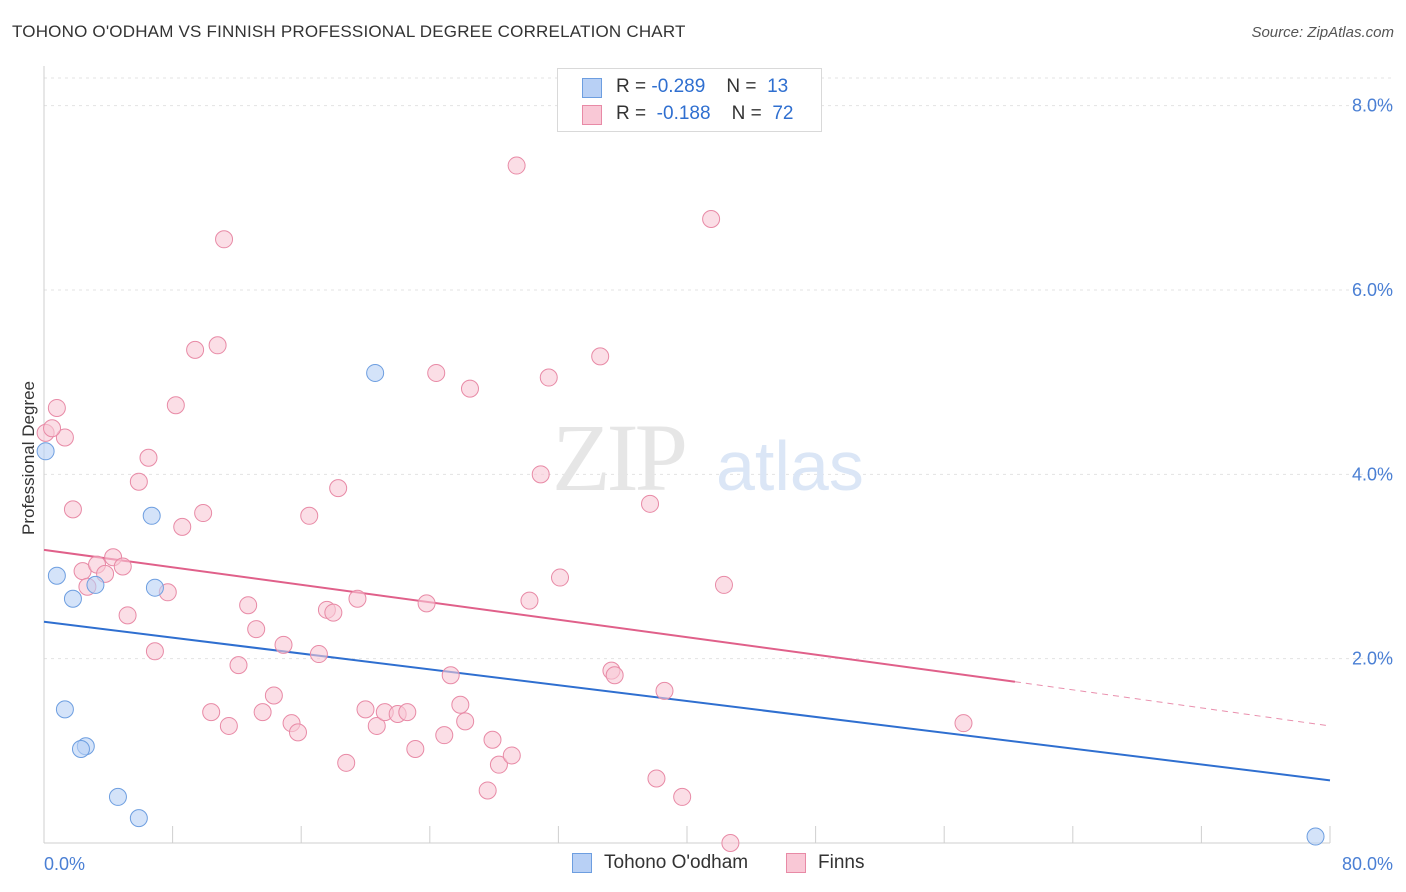  What do you see at coordinates (592, 88) in the screenshot?
I see `legend-swatch-tohono` at bounding box center [592, 88].